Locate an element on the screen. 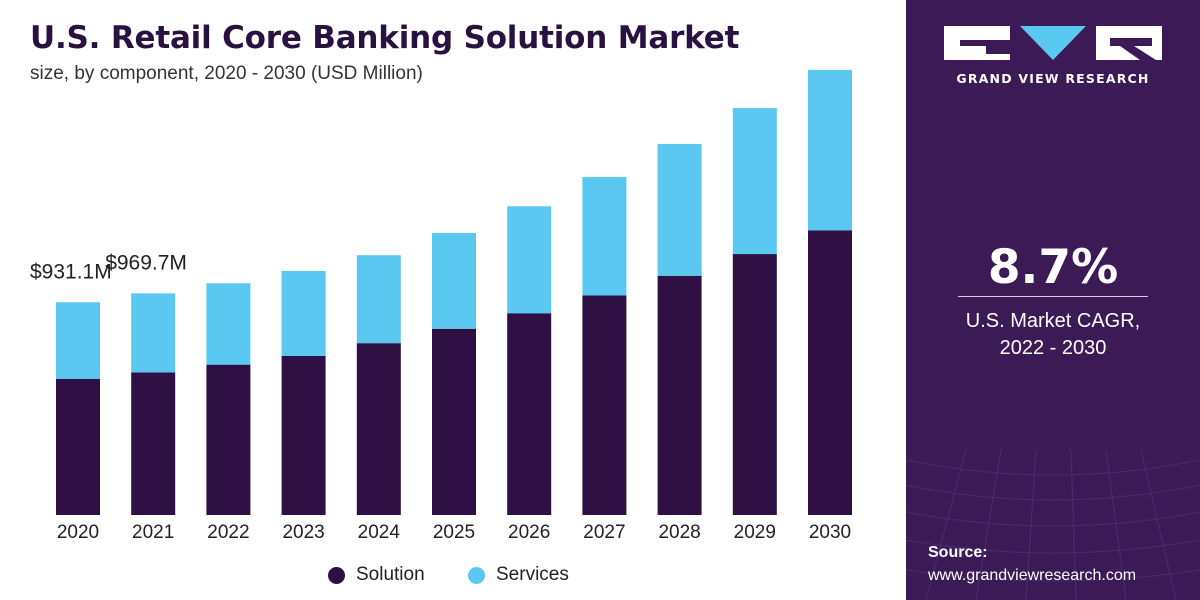 The width and height of the screenshot is (1200, 600). x-tick-2026: 2026 is located at coordinates (529, 532).